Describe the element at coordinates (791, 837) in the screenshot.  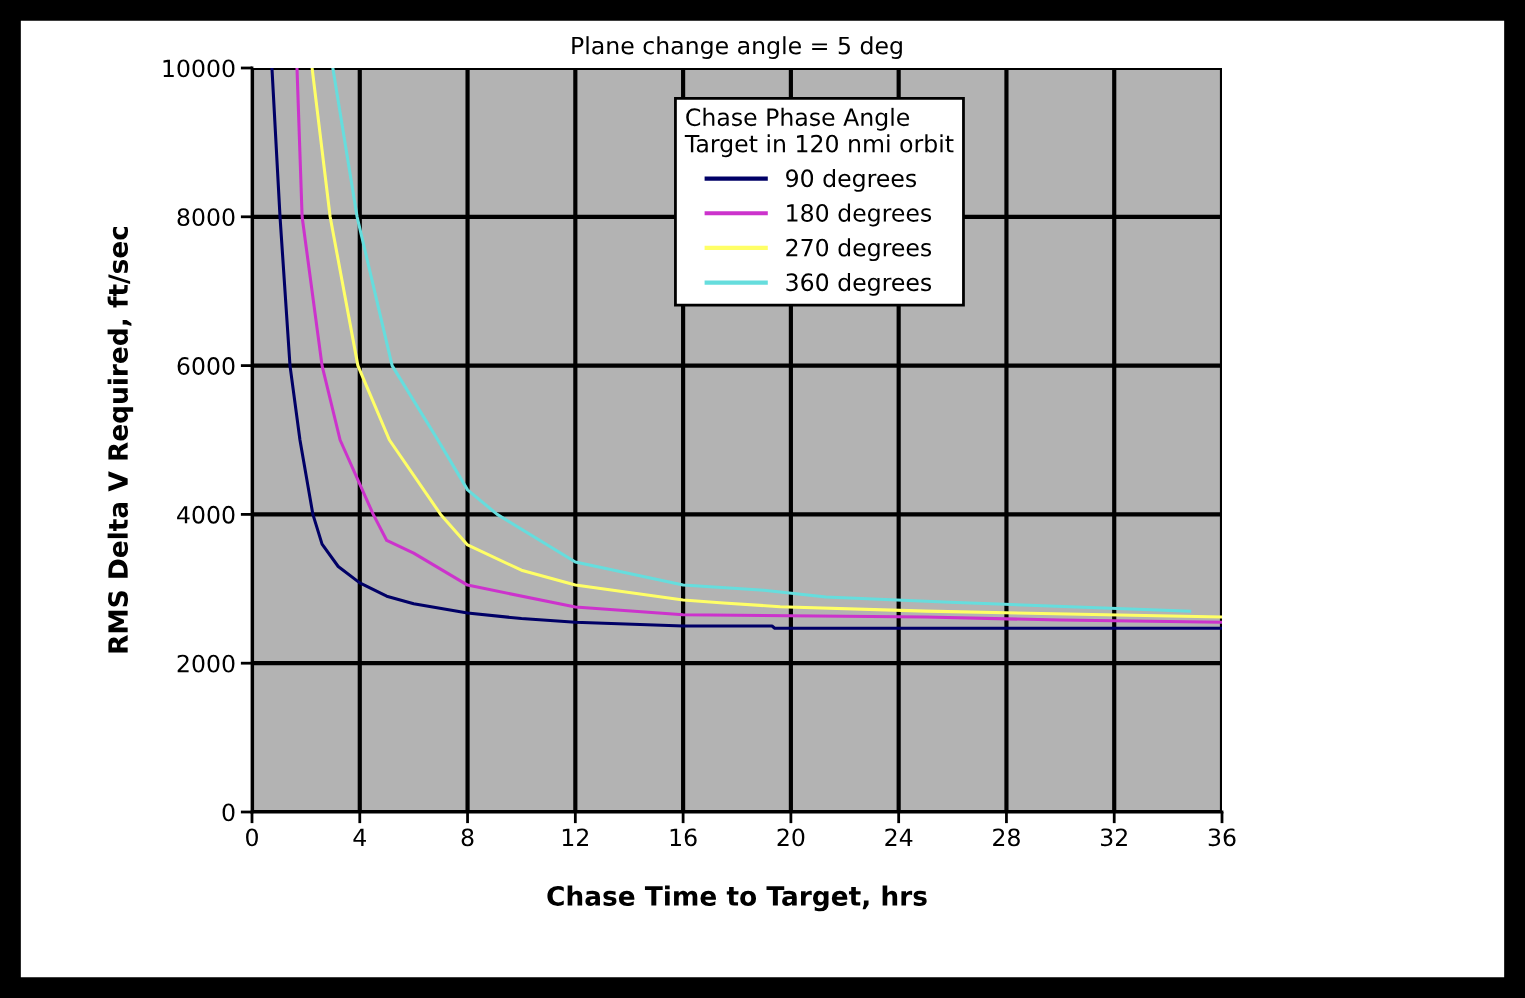
I see `x-tick-label: 20` at that location.